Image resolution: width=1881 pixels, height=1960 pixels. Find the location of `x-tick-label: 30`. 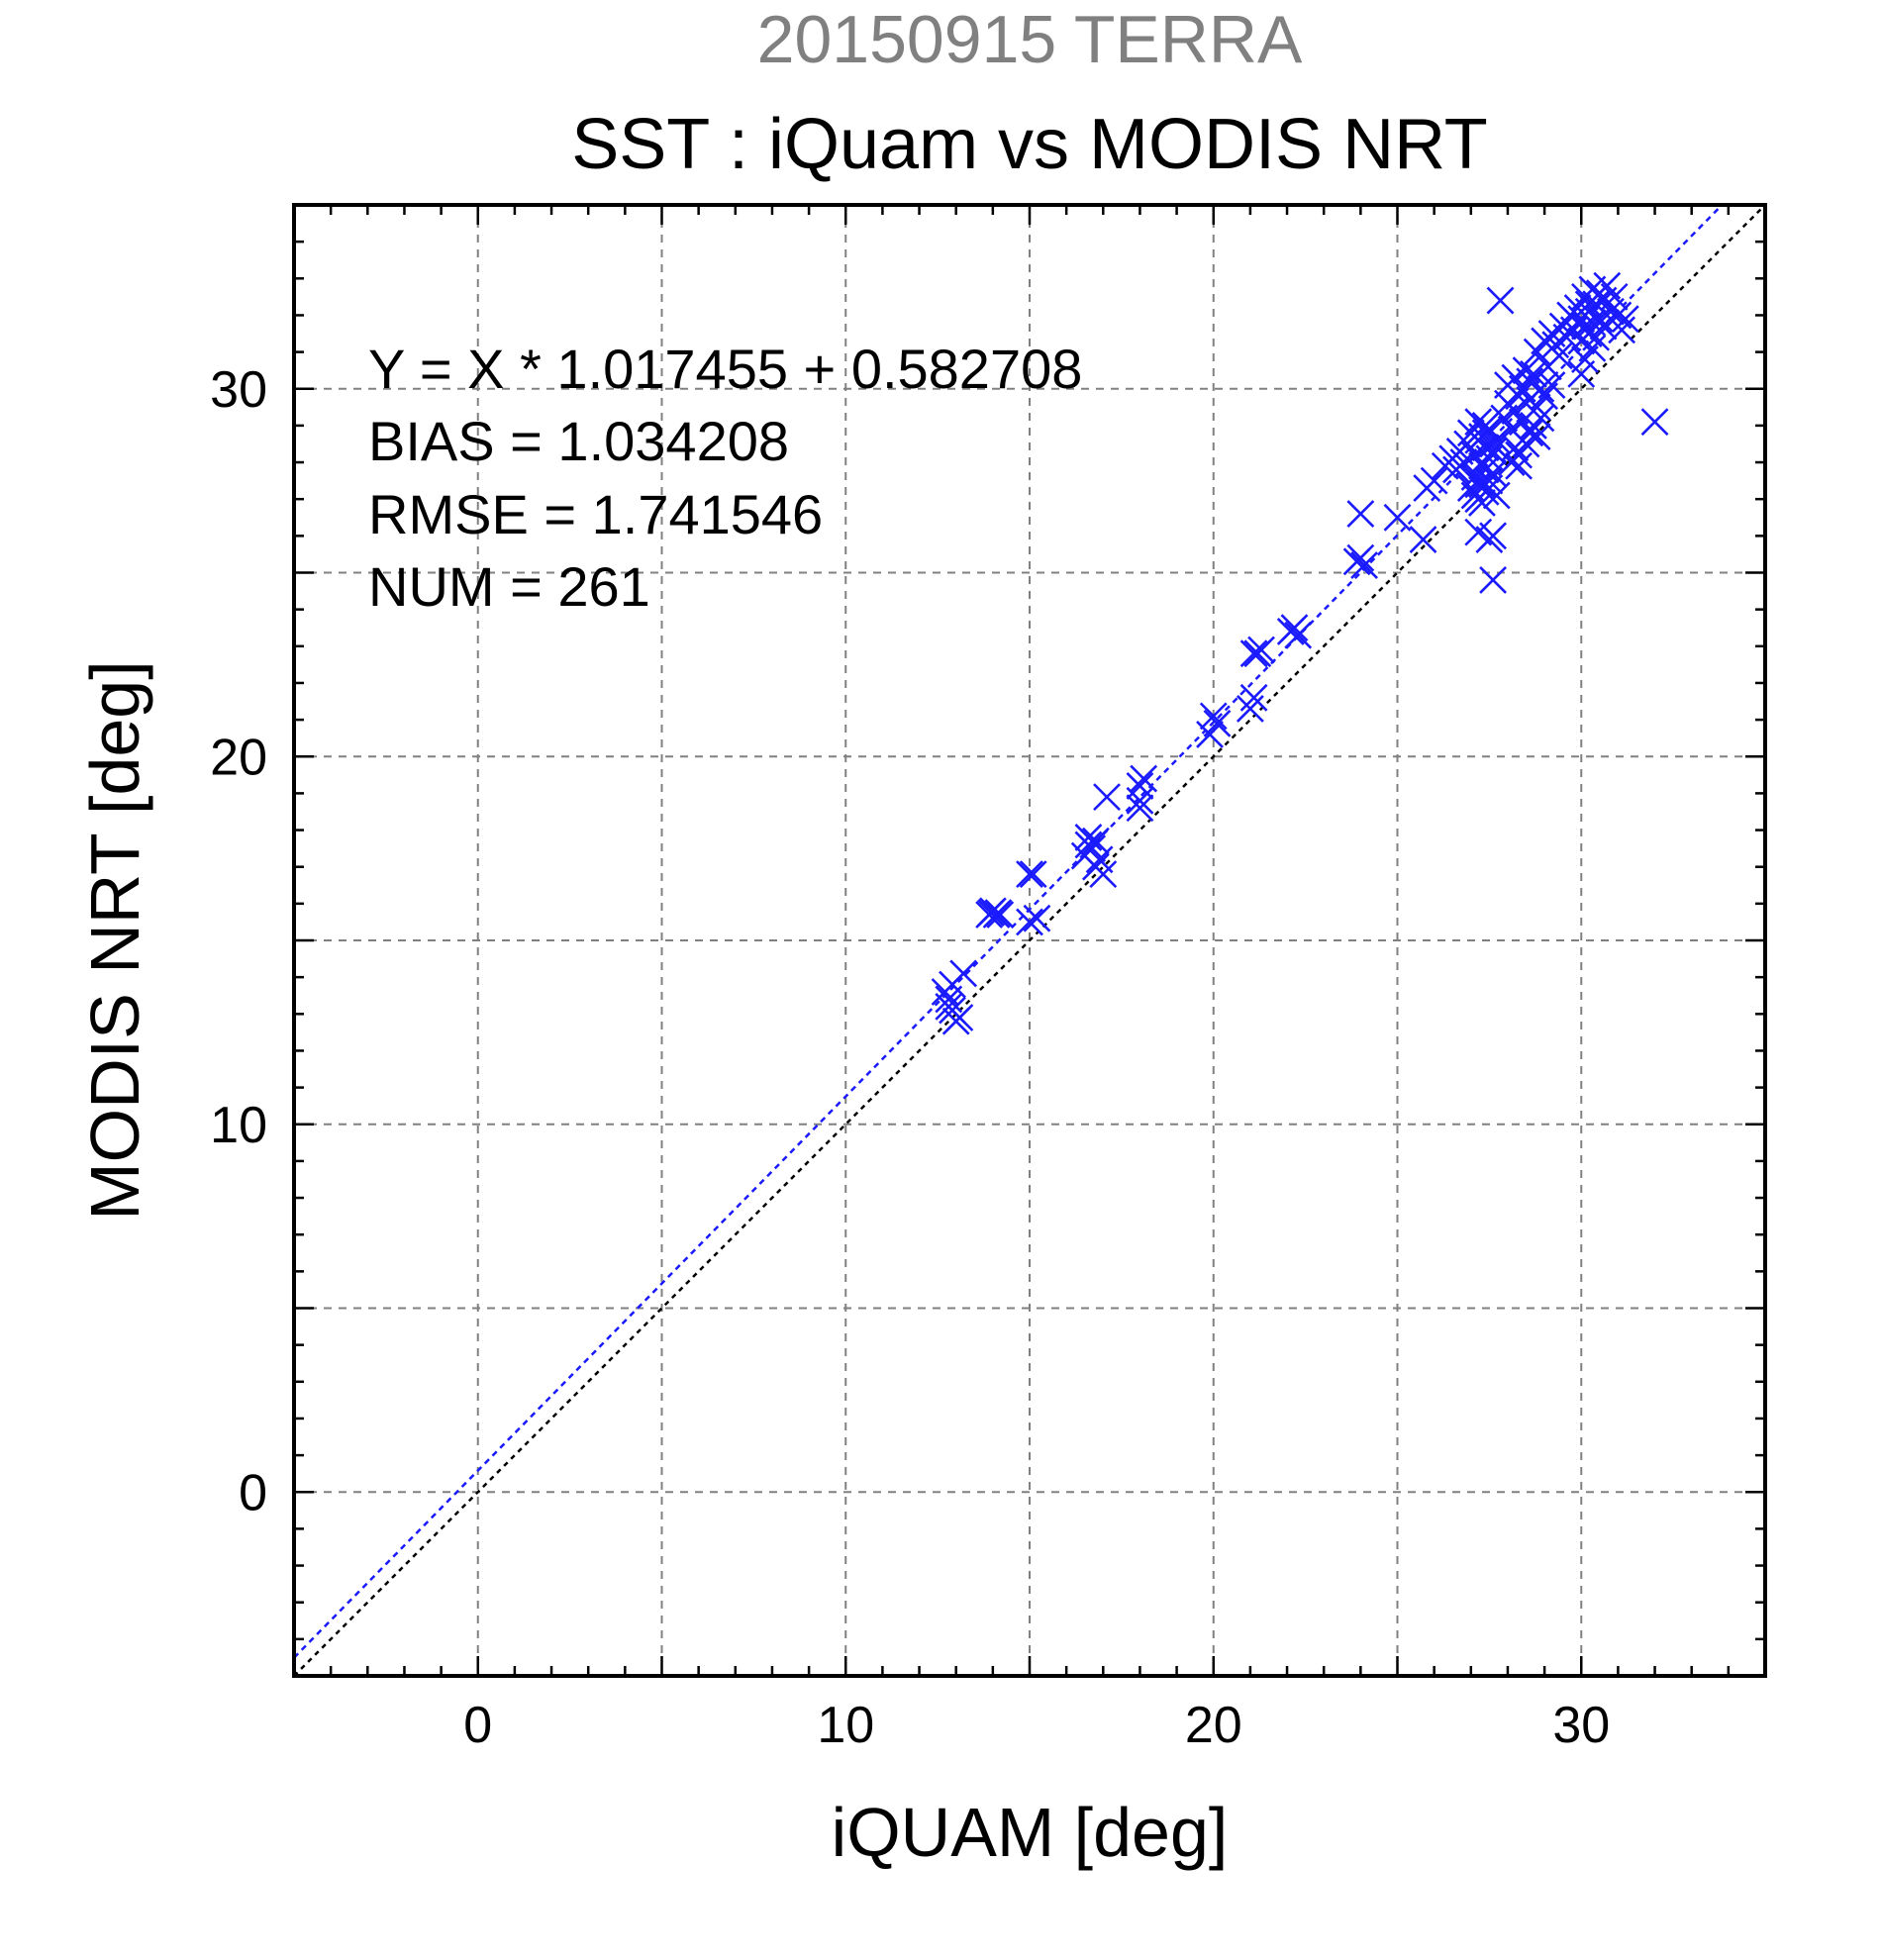

x-tick-label: 30 is located at coordinates (1581, 1725).